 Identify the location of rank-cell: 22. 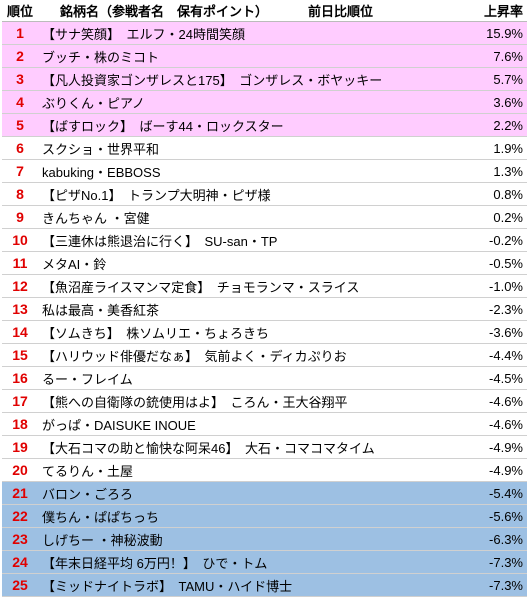
(20, 516).